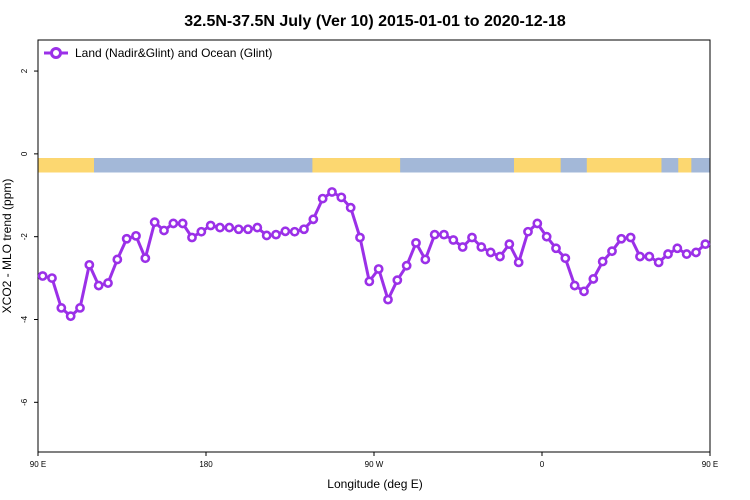 The width and height of the screenshot is (750, 500). What do you see at coordinates (24, 319) in the screenshot?
I see `y-tick-label: -4` at bounding box center [24, 319].